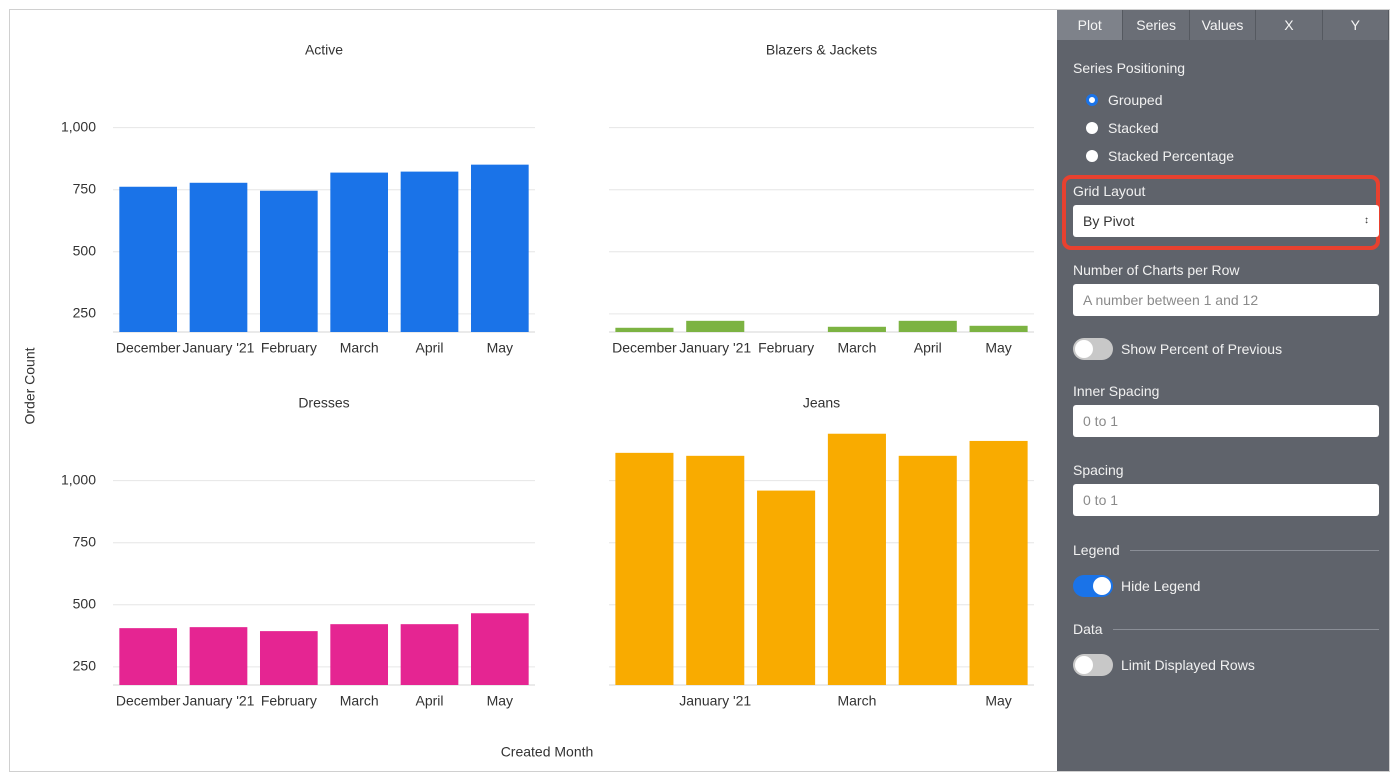 This screenshot has width=1398, height=780. I want to click on tab: Values, so click(1223, 25).